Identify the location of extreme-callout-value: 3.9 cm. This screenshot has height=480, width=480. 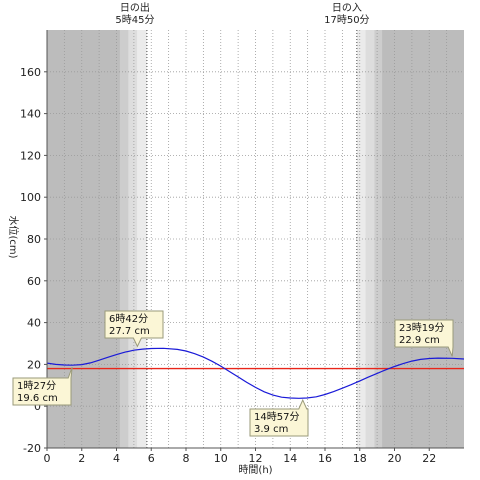
(271, 429).